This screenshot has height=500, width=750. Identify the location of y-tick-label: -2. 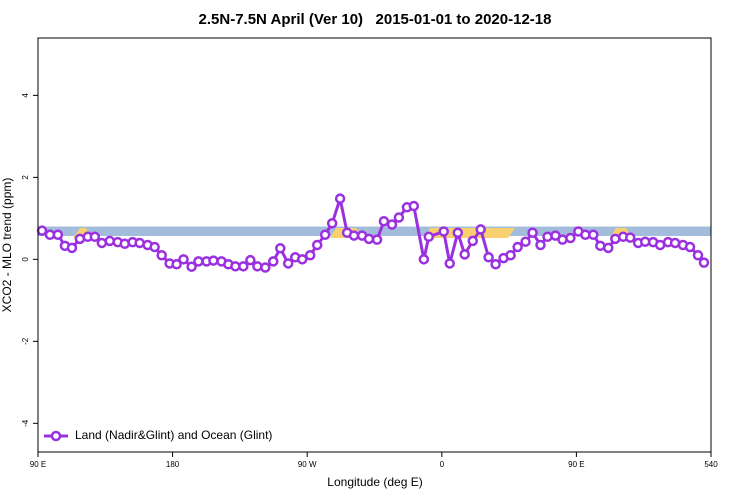
(25, 341).